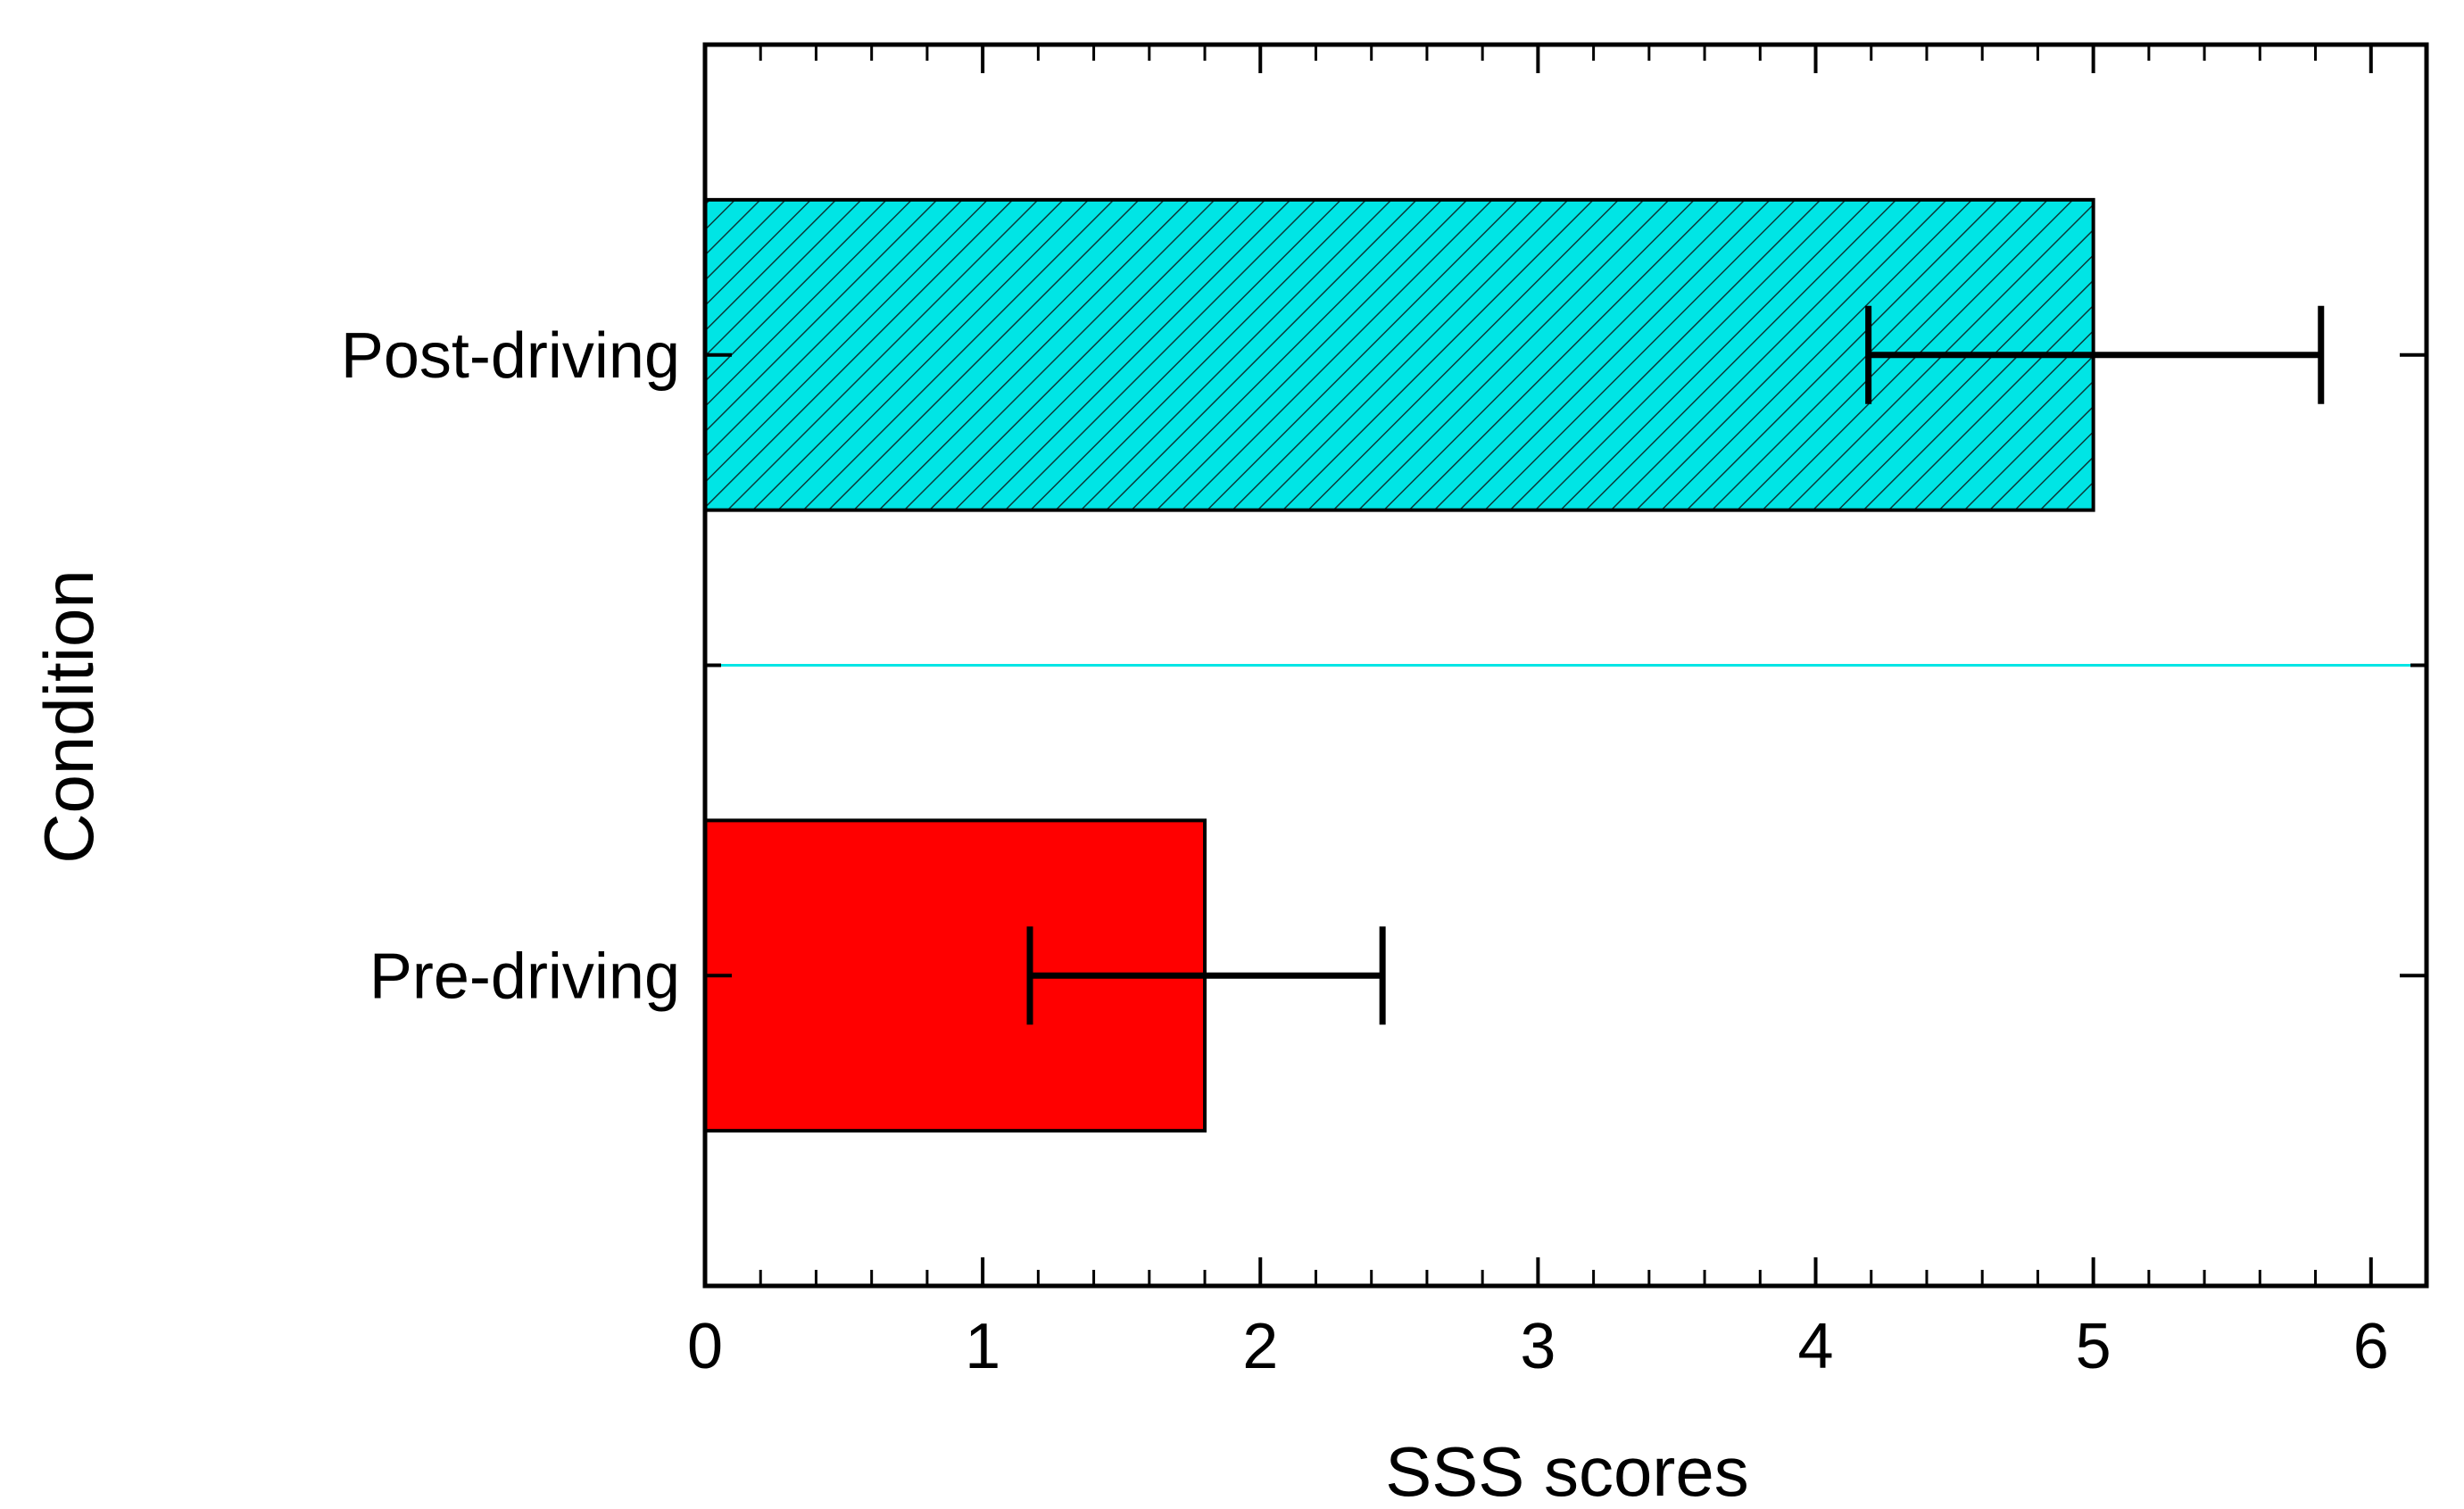 The image size is (2464, 1509). Describe the element at coordinates (2093, 1346) in the screenshot. I see `x-tick-label: 5` at that location.